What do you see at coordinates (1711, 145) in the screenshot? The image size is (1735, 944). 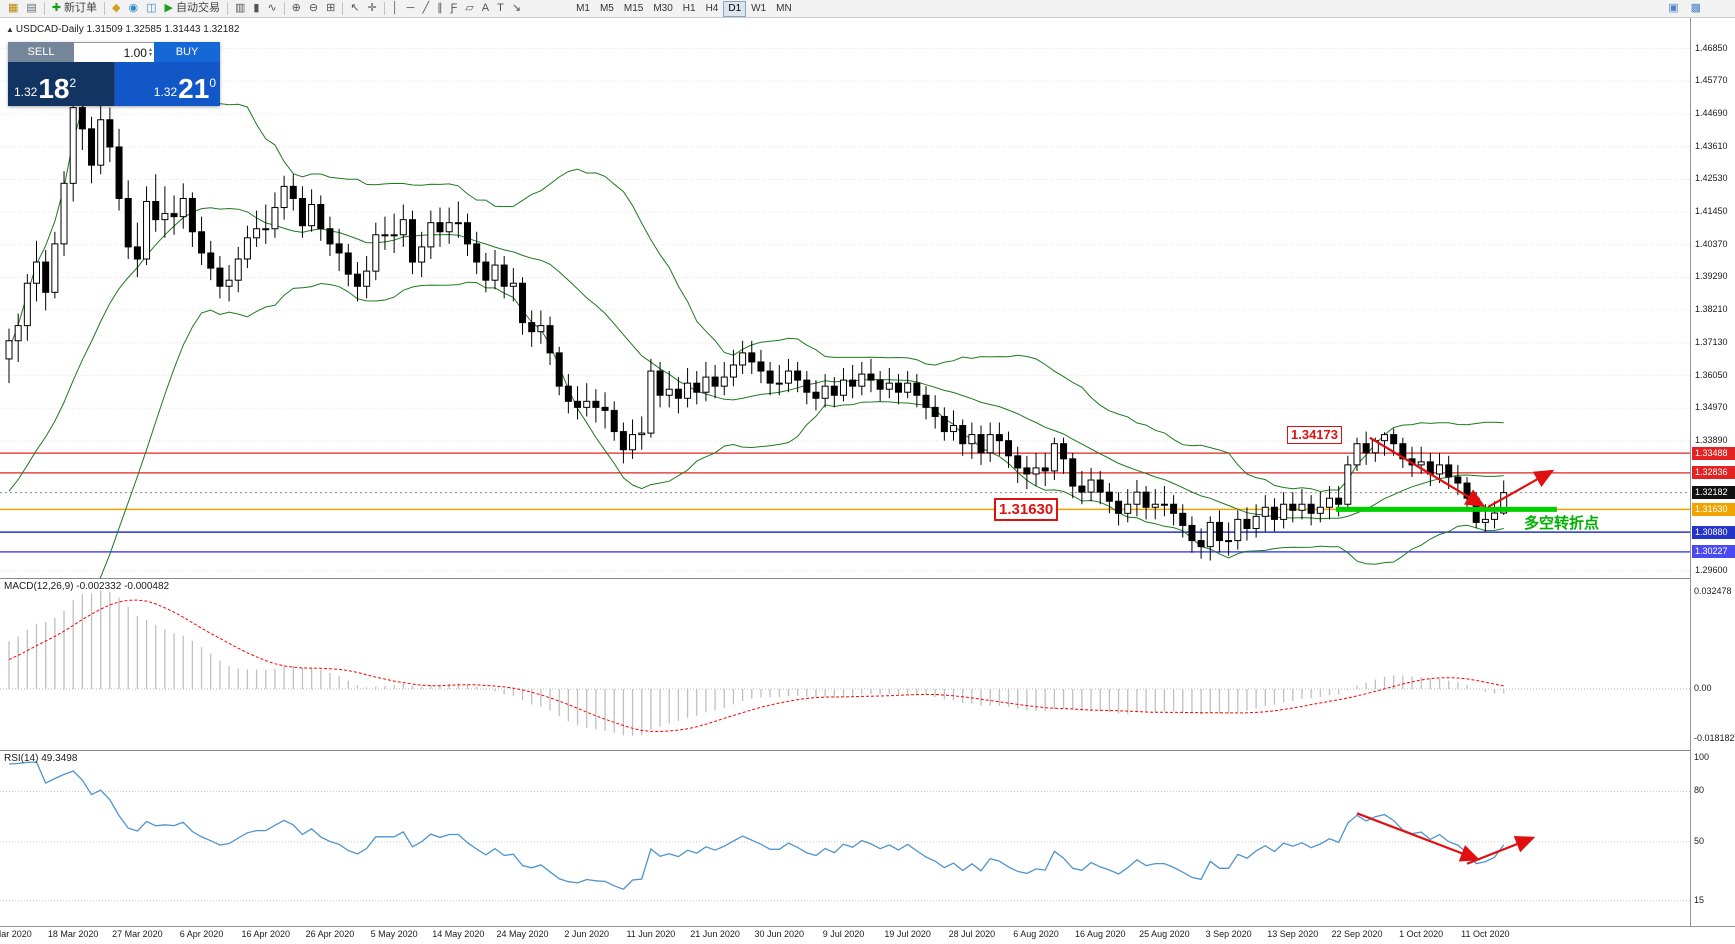 I see `price-scale-label: 1.43610` at bounding box center [1711, 145].